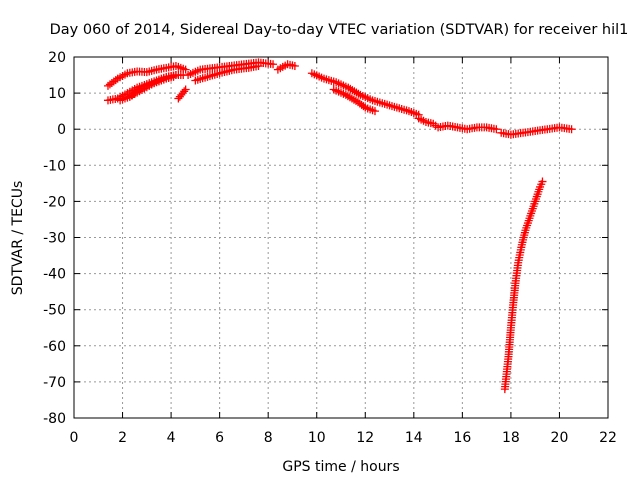 The height and width of the screenshot is (480, 640). Describe the element at coordinates (365, 438) in the screenshot. I see `x-tick-label: 12` at that location.